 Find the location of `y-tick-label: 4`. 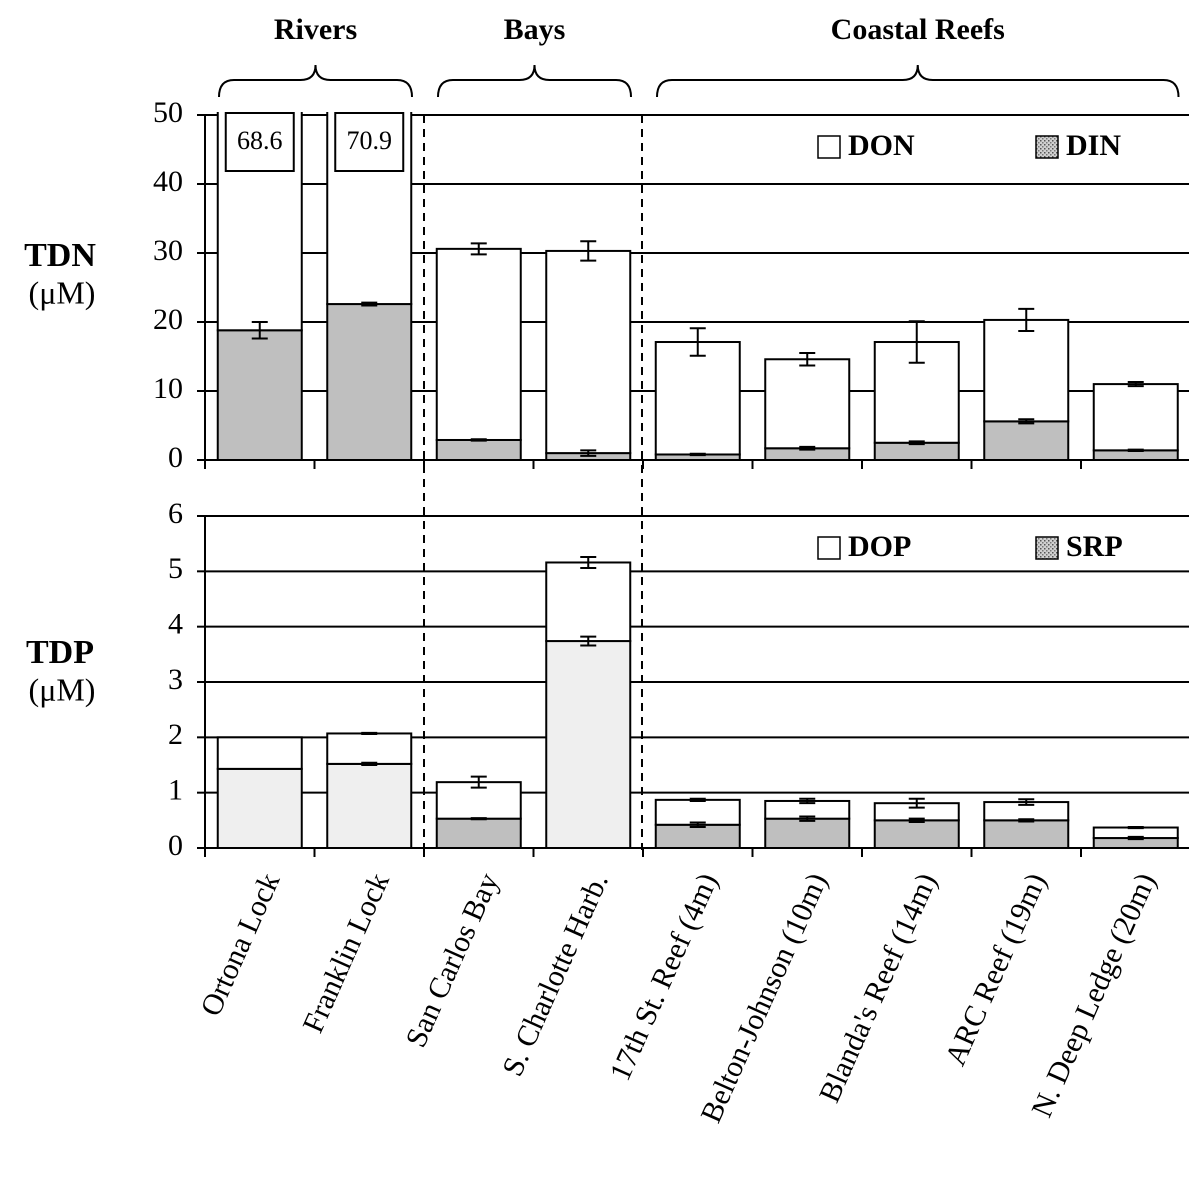

y-tick-label: 4 is located at coordinates (175, 624).